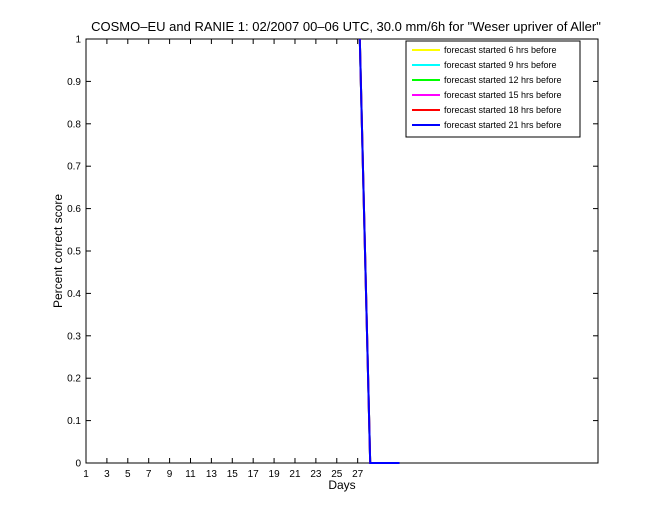 The width and height of the screenshot is (660, 520). I want to click on x-tick-label: 25, so click(337, 474).